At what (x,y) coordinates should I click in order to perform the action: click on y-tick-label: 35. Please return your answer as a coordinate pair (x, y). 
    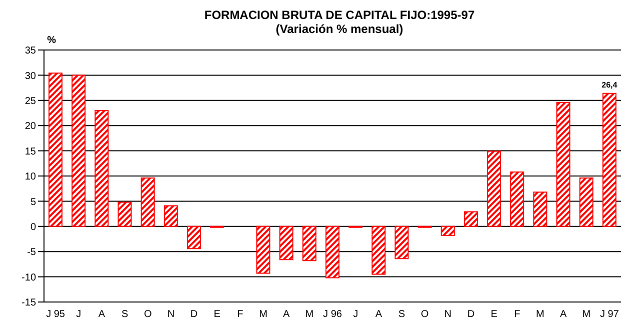
    Looking at the image, I should click on (30, 51).